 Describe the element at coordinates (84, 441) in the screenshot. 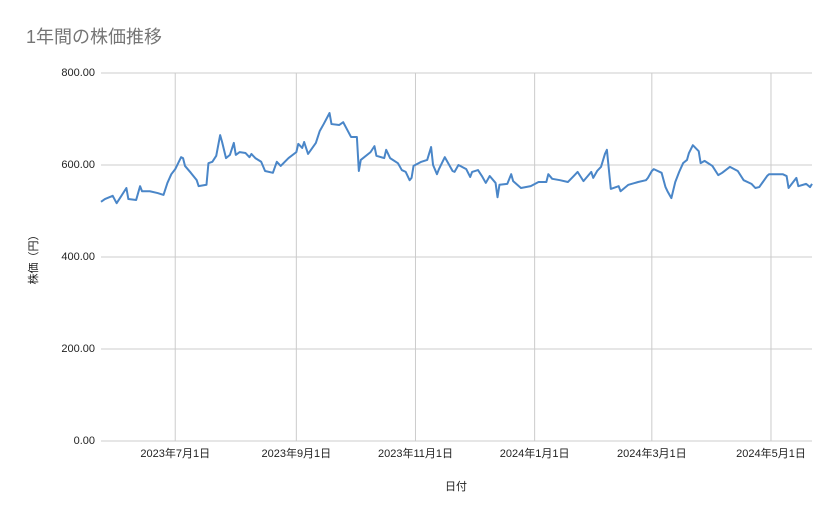

I see `y-tick-label: 0.00` at that location.